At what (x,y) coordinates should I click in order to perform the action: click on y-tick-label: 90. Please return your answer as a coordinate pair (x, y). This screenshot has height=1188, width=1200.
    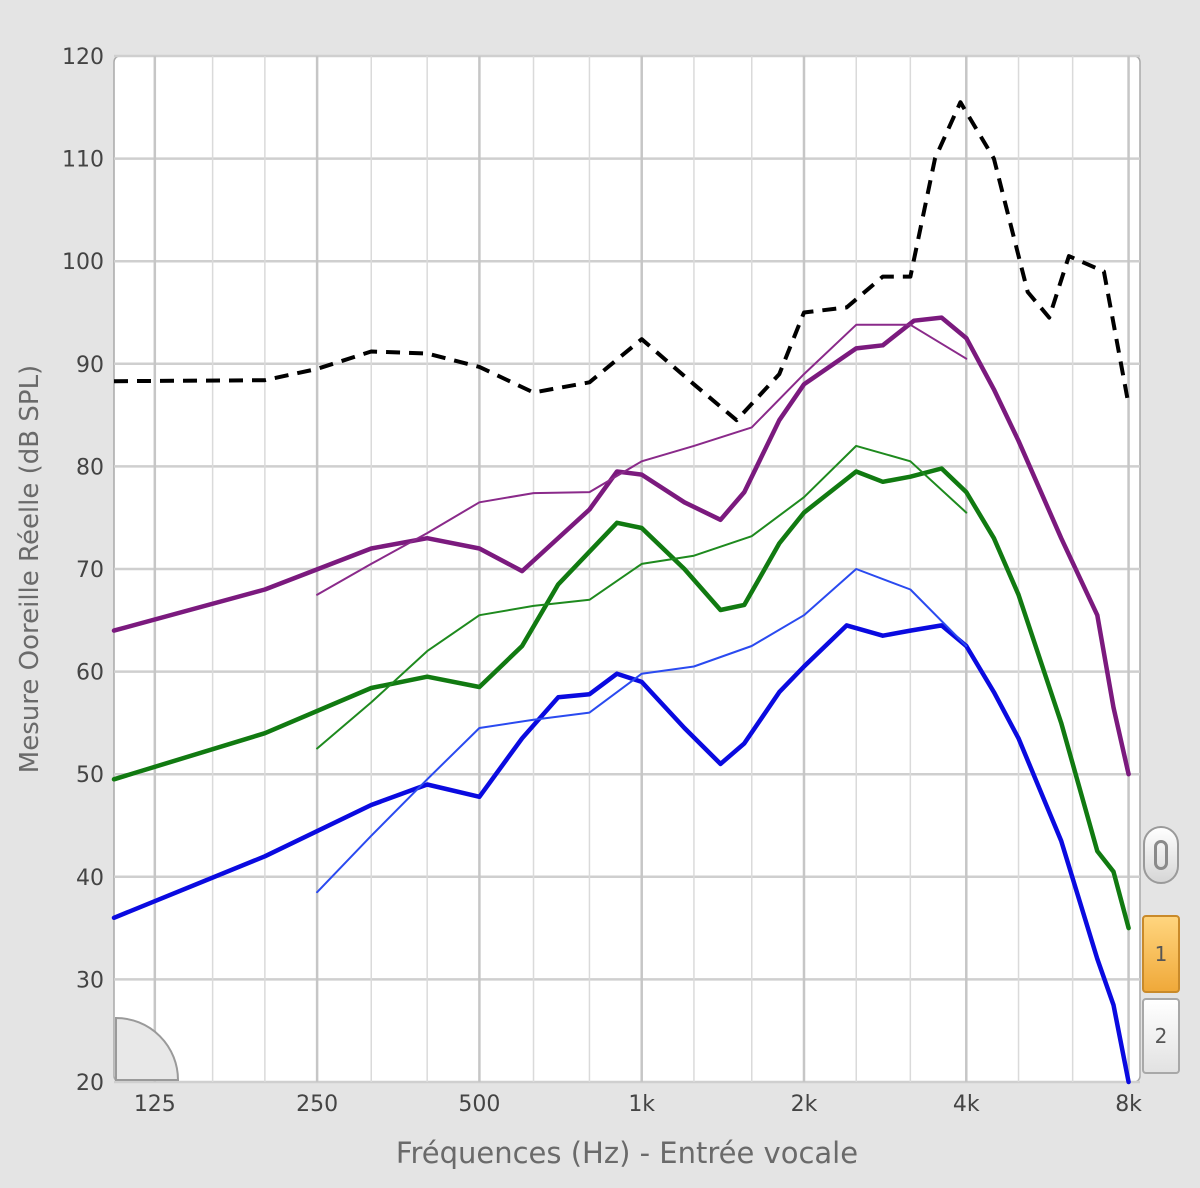
    Looking at the image, I should click on (90, 365).